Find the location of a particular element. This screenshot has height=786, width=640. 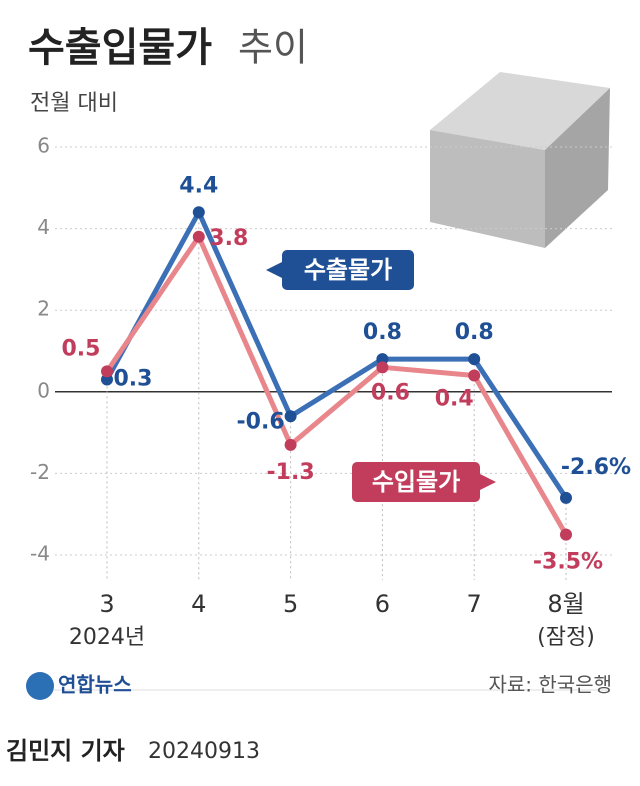

y-tick-label: 6 is located at coordinates (43, 146).